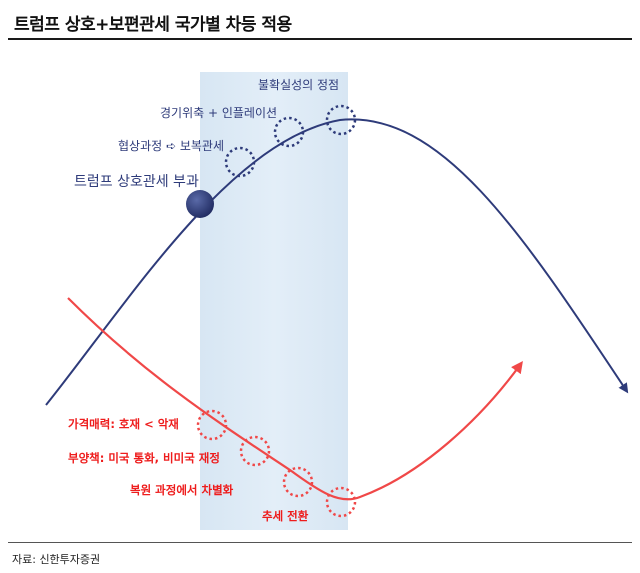 The width and height of the screenshot is (640, 573). Describe the element at coordinates (200, 204) in the screenshot. I see `tariff-imposition-marker` at that location.